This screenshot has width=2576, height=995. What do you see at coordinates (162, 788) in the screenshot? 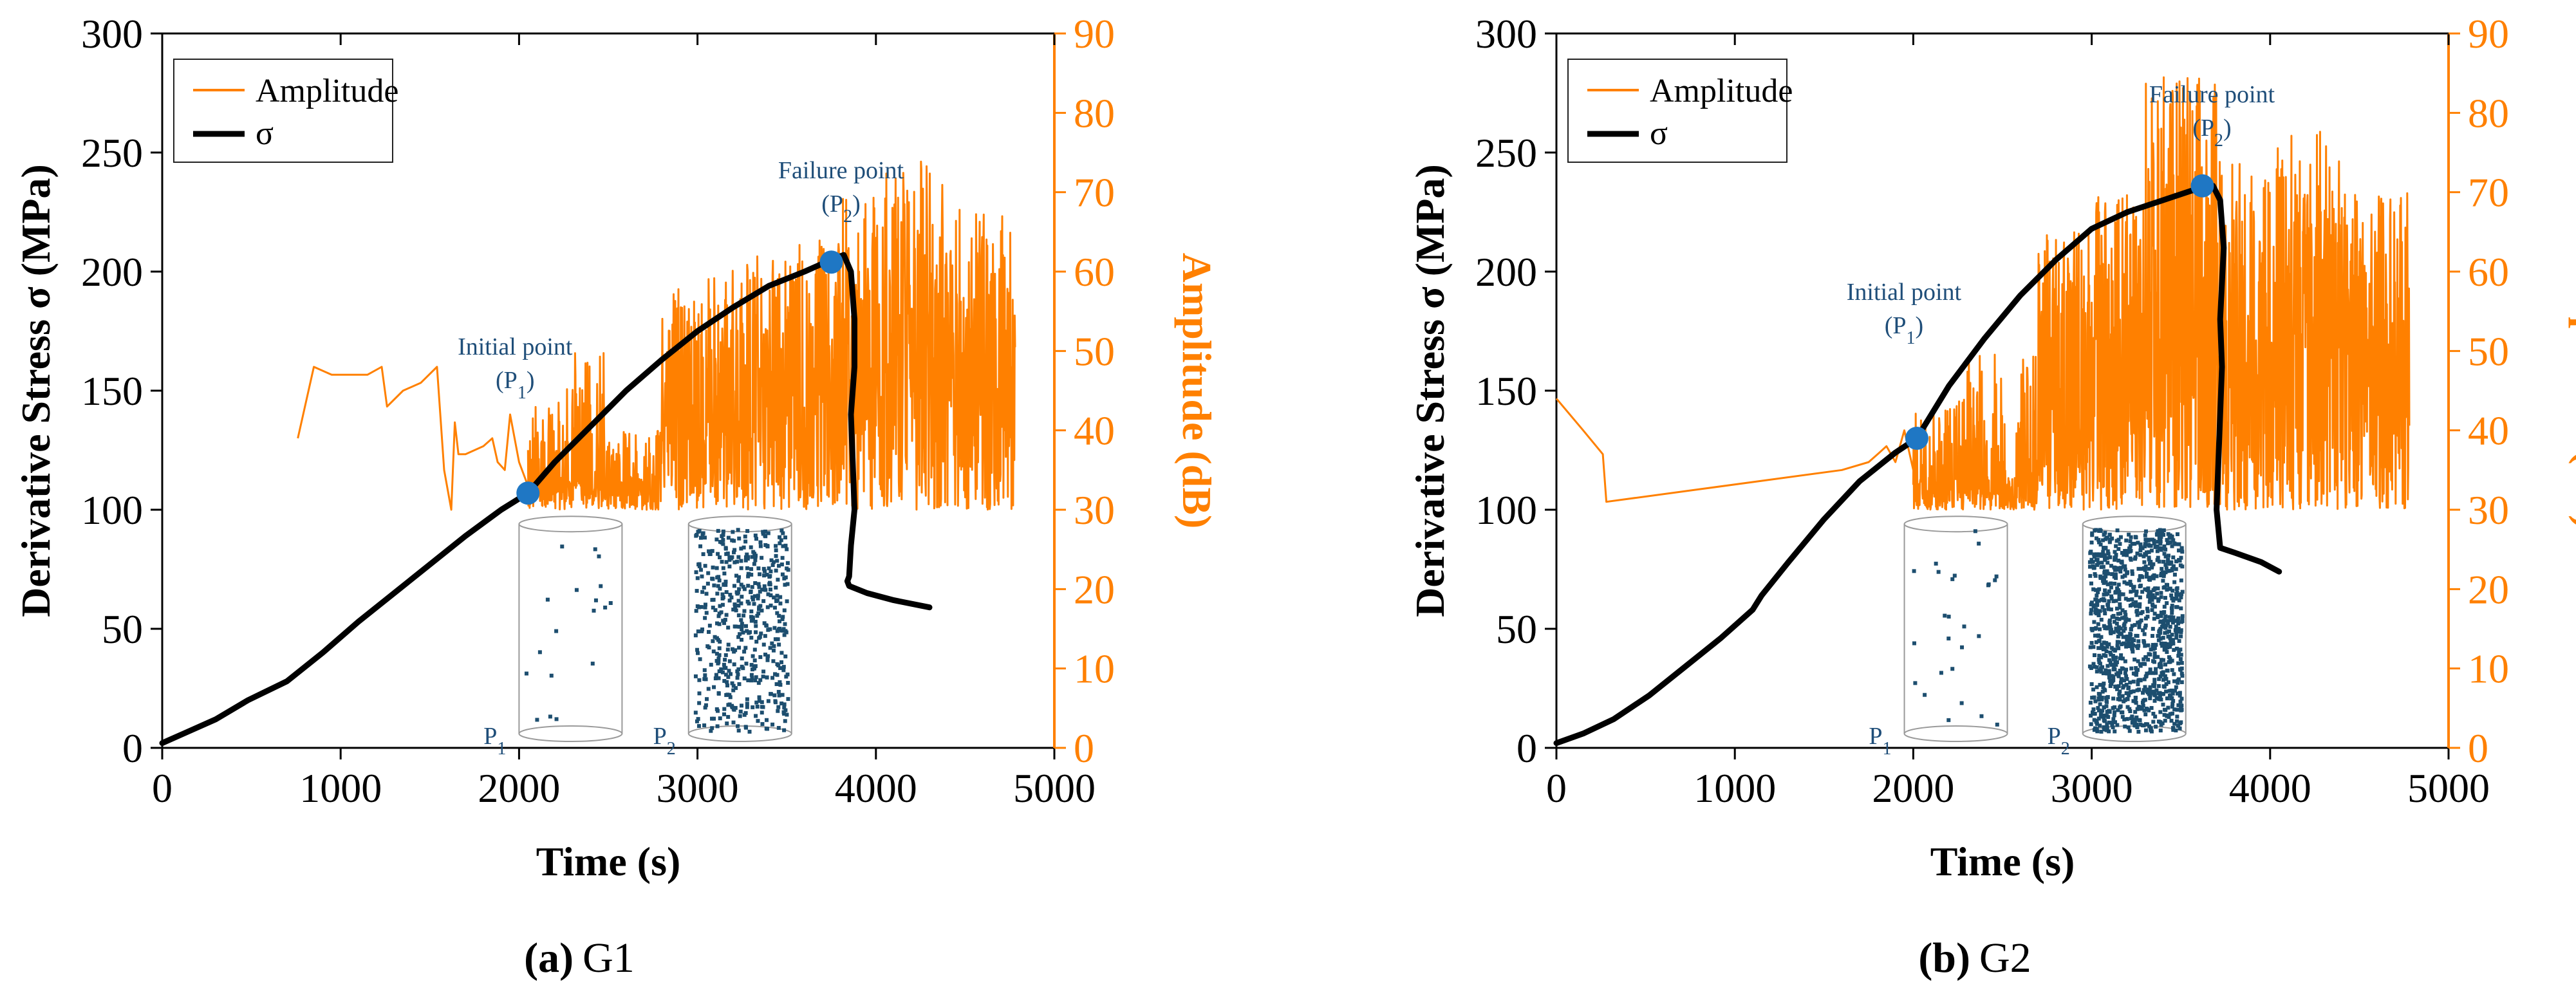
I see `x-tick-label: 0` at bounding box center [162, 788].